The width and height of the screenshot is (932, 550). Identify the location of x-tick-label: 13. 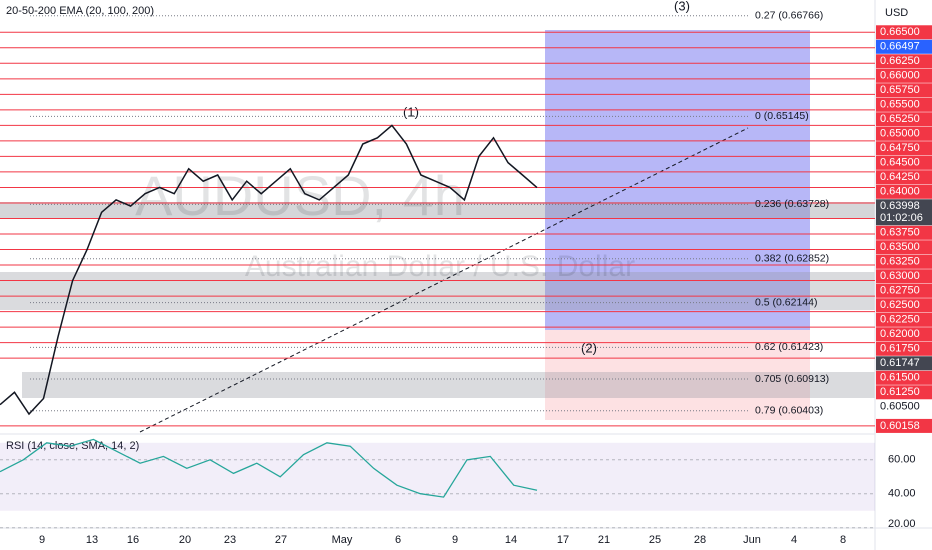
(92, 540).